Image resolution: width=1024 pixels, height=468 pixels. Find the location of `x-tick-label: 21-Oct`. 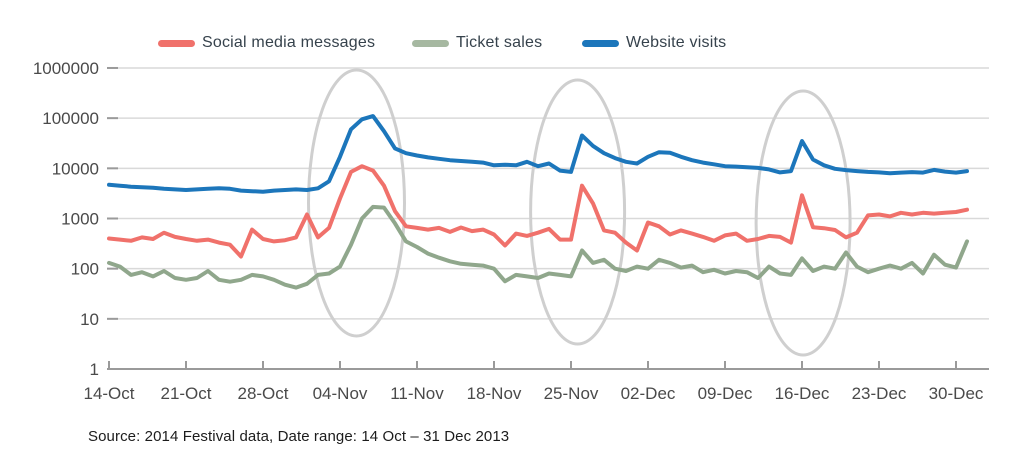

x-tick-label: 21-Oct is located at coordinates (185, 393).